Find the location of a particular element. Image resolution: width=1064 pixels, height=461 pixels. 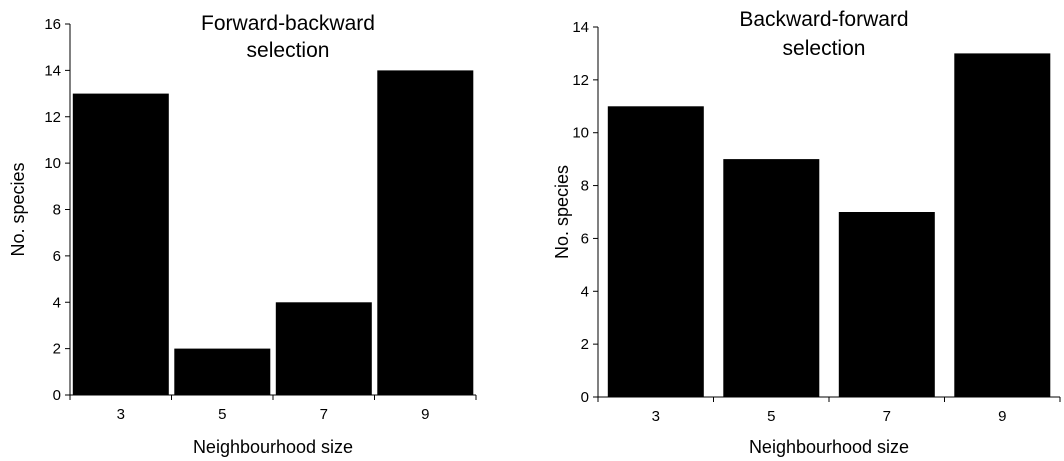

y-tick-label: 16 is located at coordinates (52, 24).